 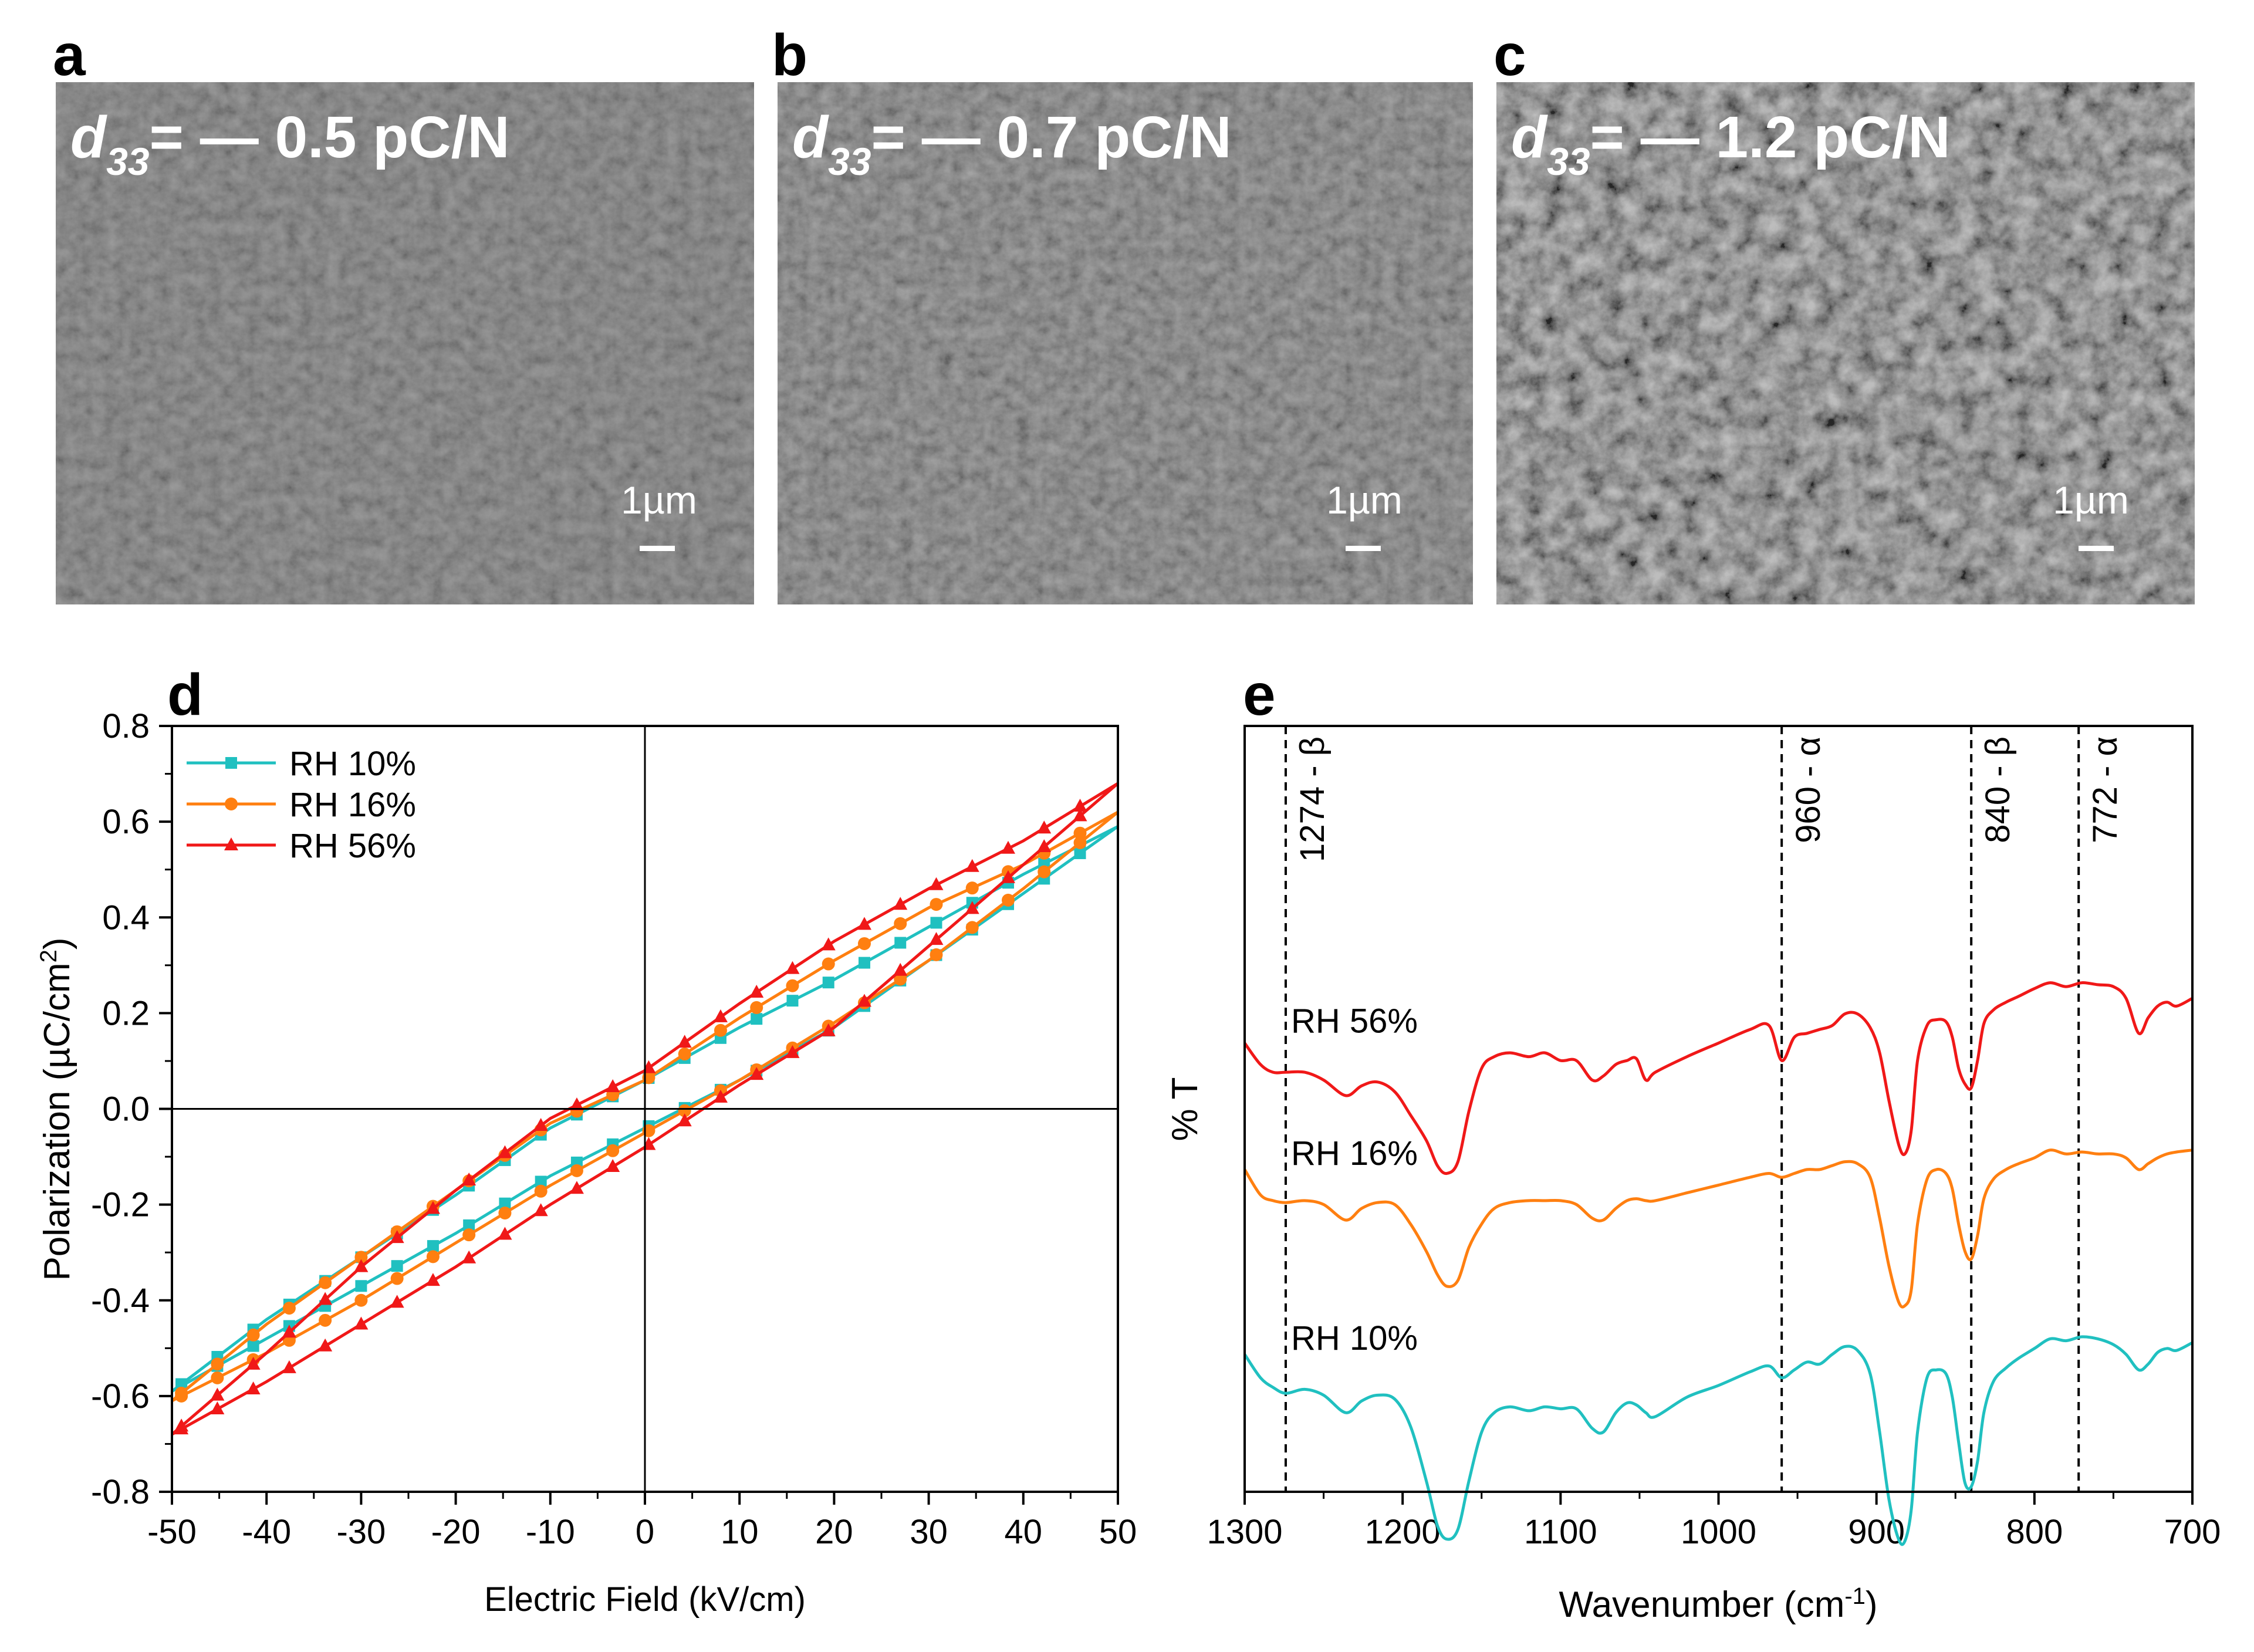 What do you see at coordinates (1259, 695) in the screenshot?
I see `panel-label-e: e` at bounding box center [1259, 695].